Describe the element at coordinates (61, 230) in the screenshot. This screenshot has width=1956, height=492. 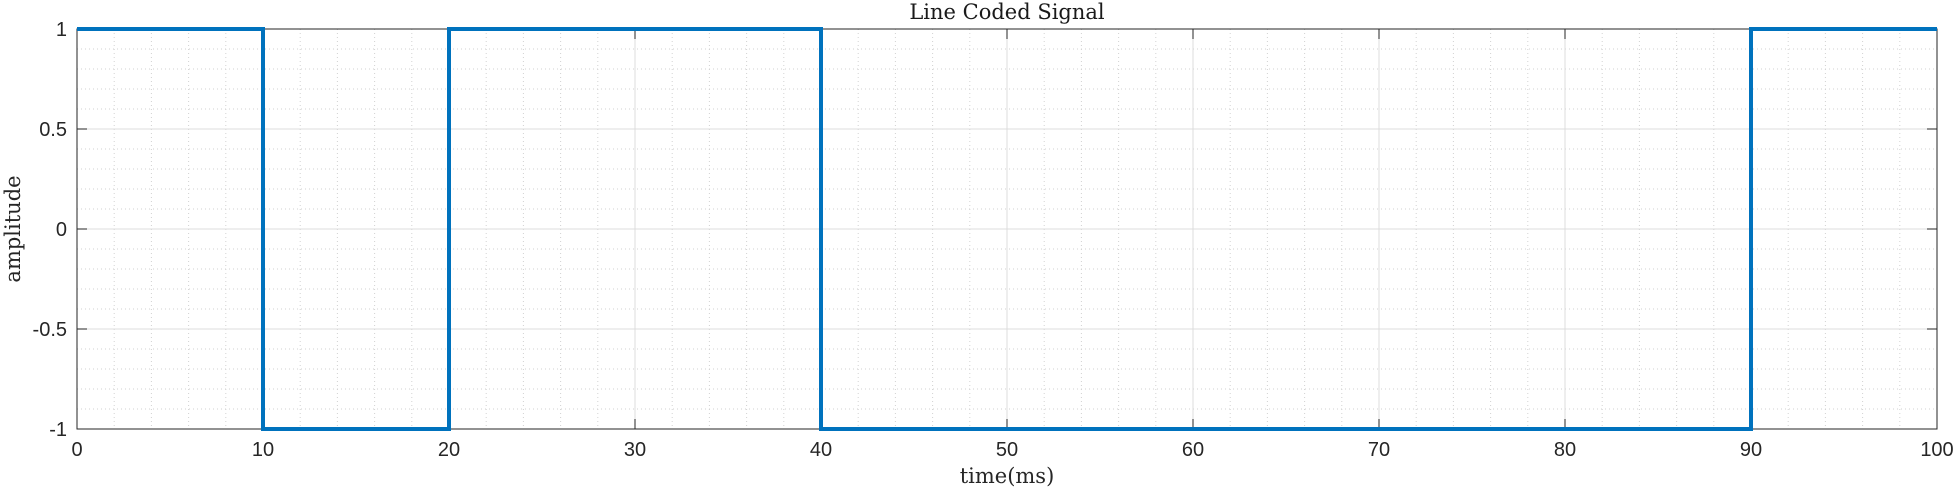
I see `y-tick-label: 0` at that location.